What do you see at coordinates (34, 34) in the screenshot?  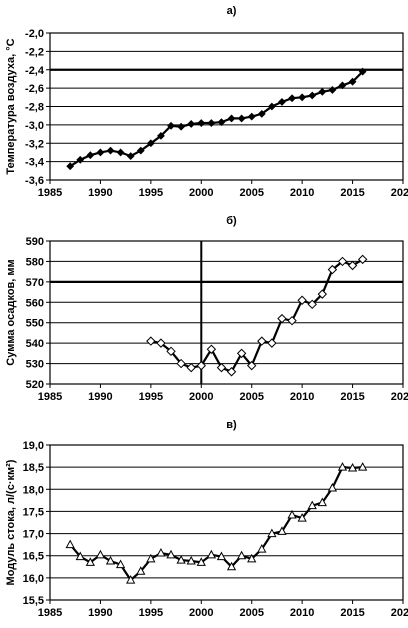 I see `y-tick-label: -2,0` at bounding box center [34, 34].